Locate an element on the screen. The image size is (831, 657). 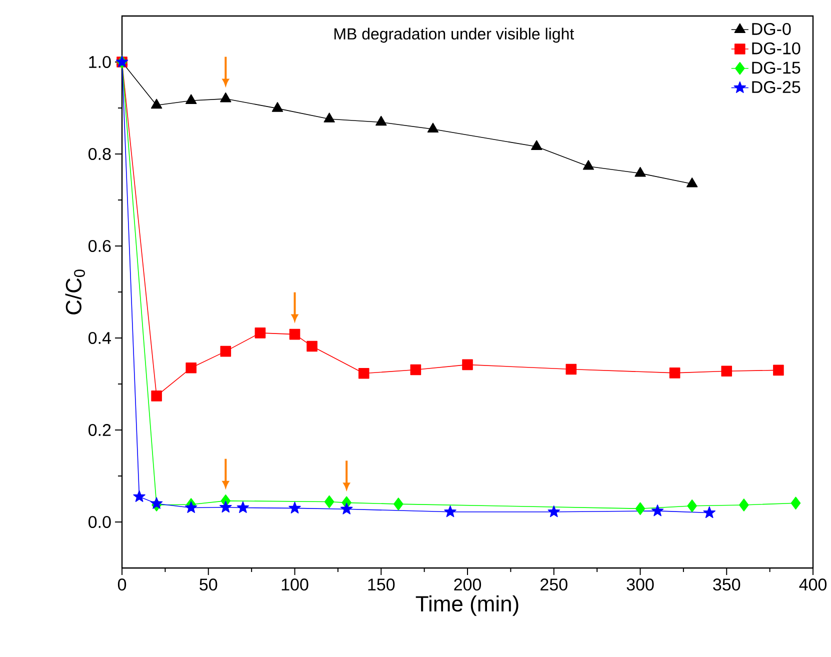
x-tick-label: 200 is located at coordinates (468, 584).